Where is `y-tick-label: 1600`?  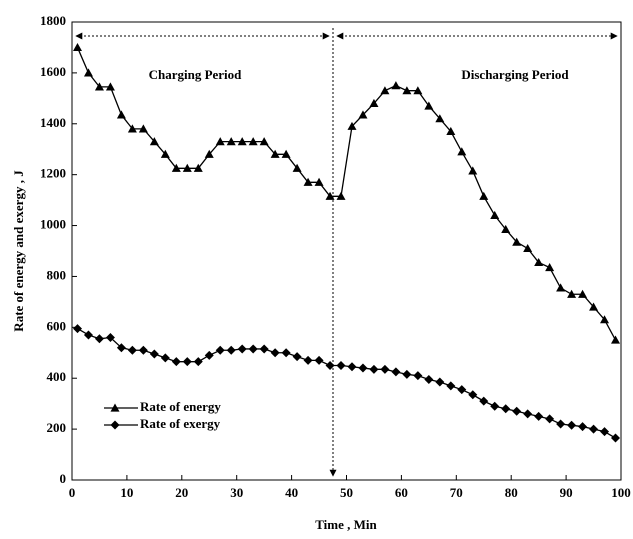 y-tick-label: 1600 is located at coordinates (53, 71).